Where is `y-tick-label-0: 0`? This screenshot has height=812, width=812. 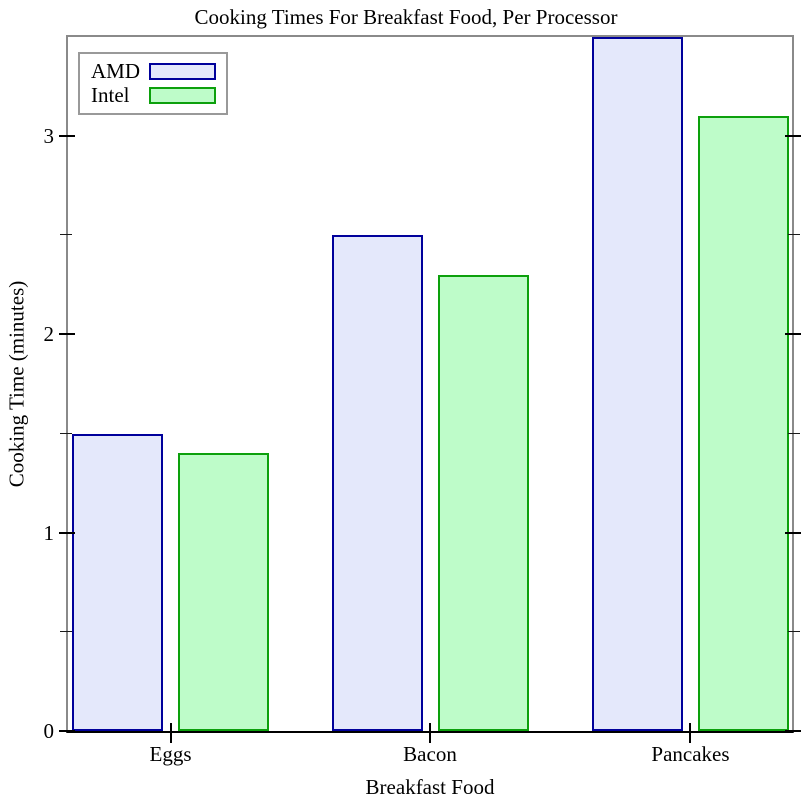
y-tick-label-0: 0 is located at coordinates (49, 731).